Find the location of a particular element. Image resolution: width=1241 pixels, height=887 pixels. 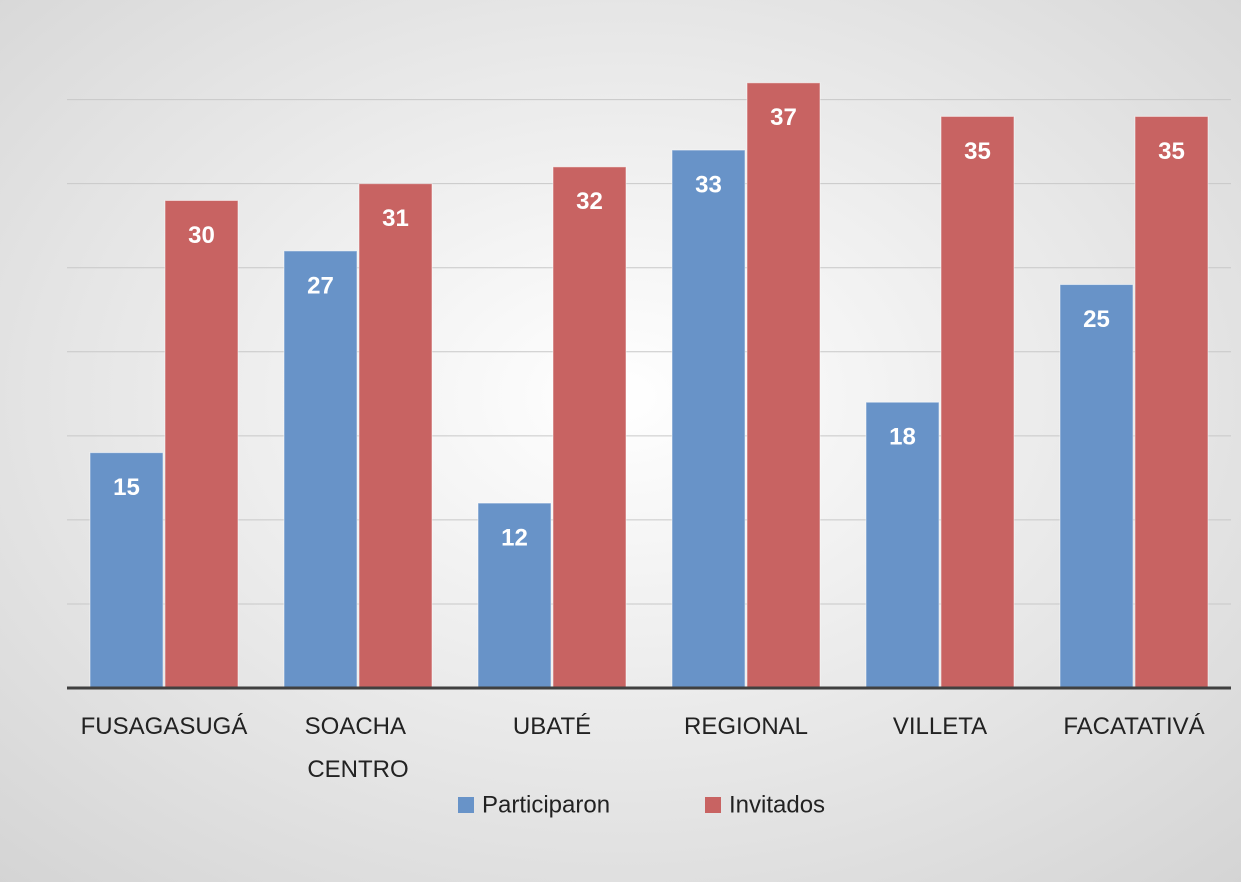

data-label: 32 is located at coordinates (589, 201).